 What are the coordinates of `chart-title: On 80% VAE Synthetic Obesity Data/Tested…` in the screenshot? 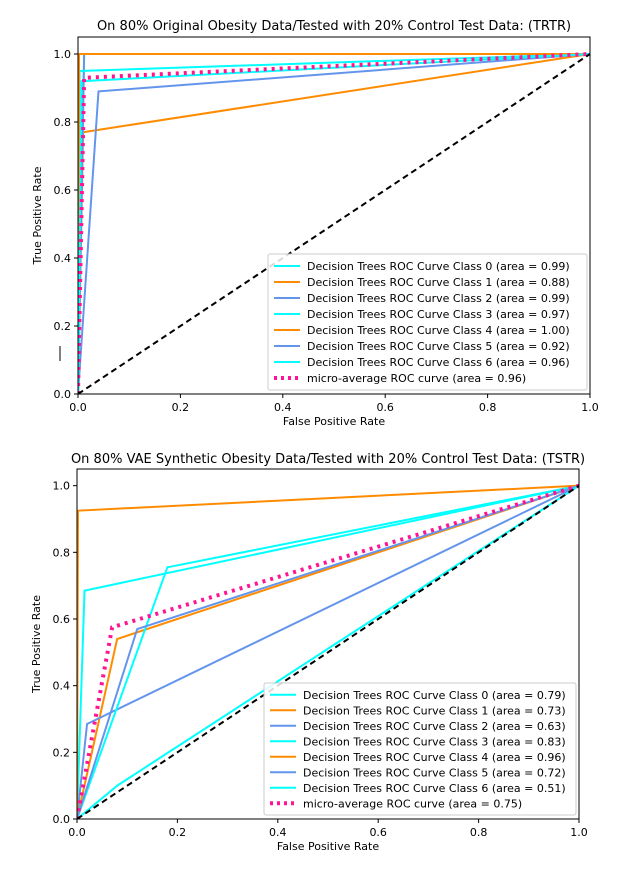 It's located at (328, 459).